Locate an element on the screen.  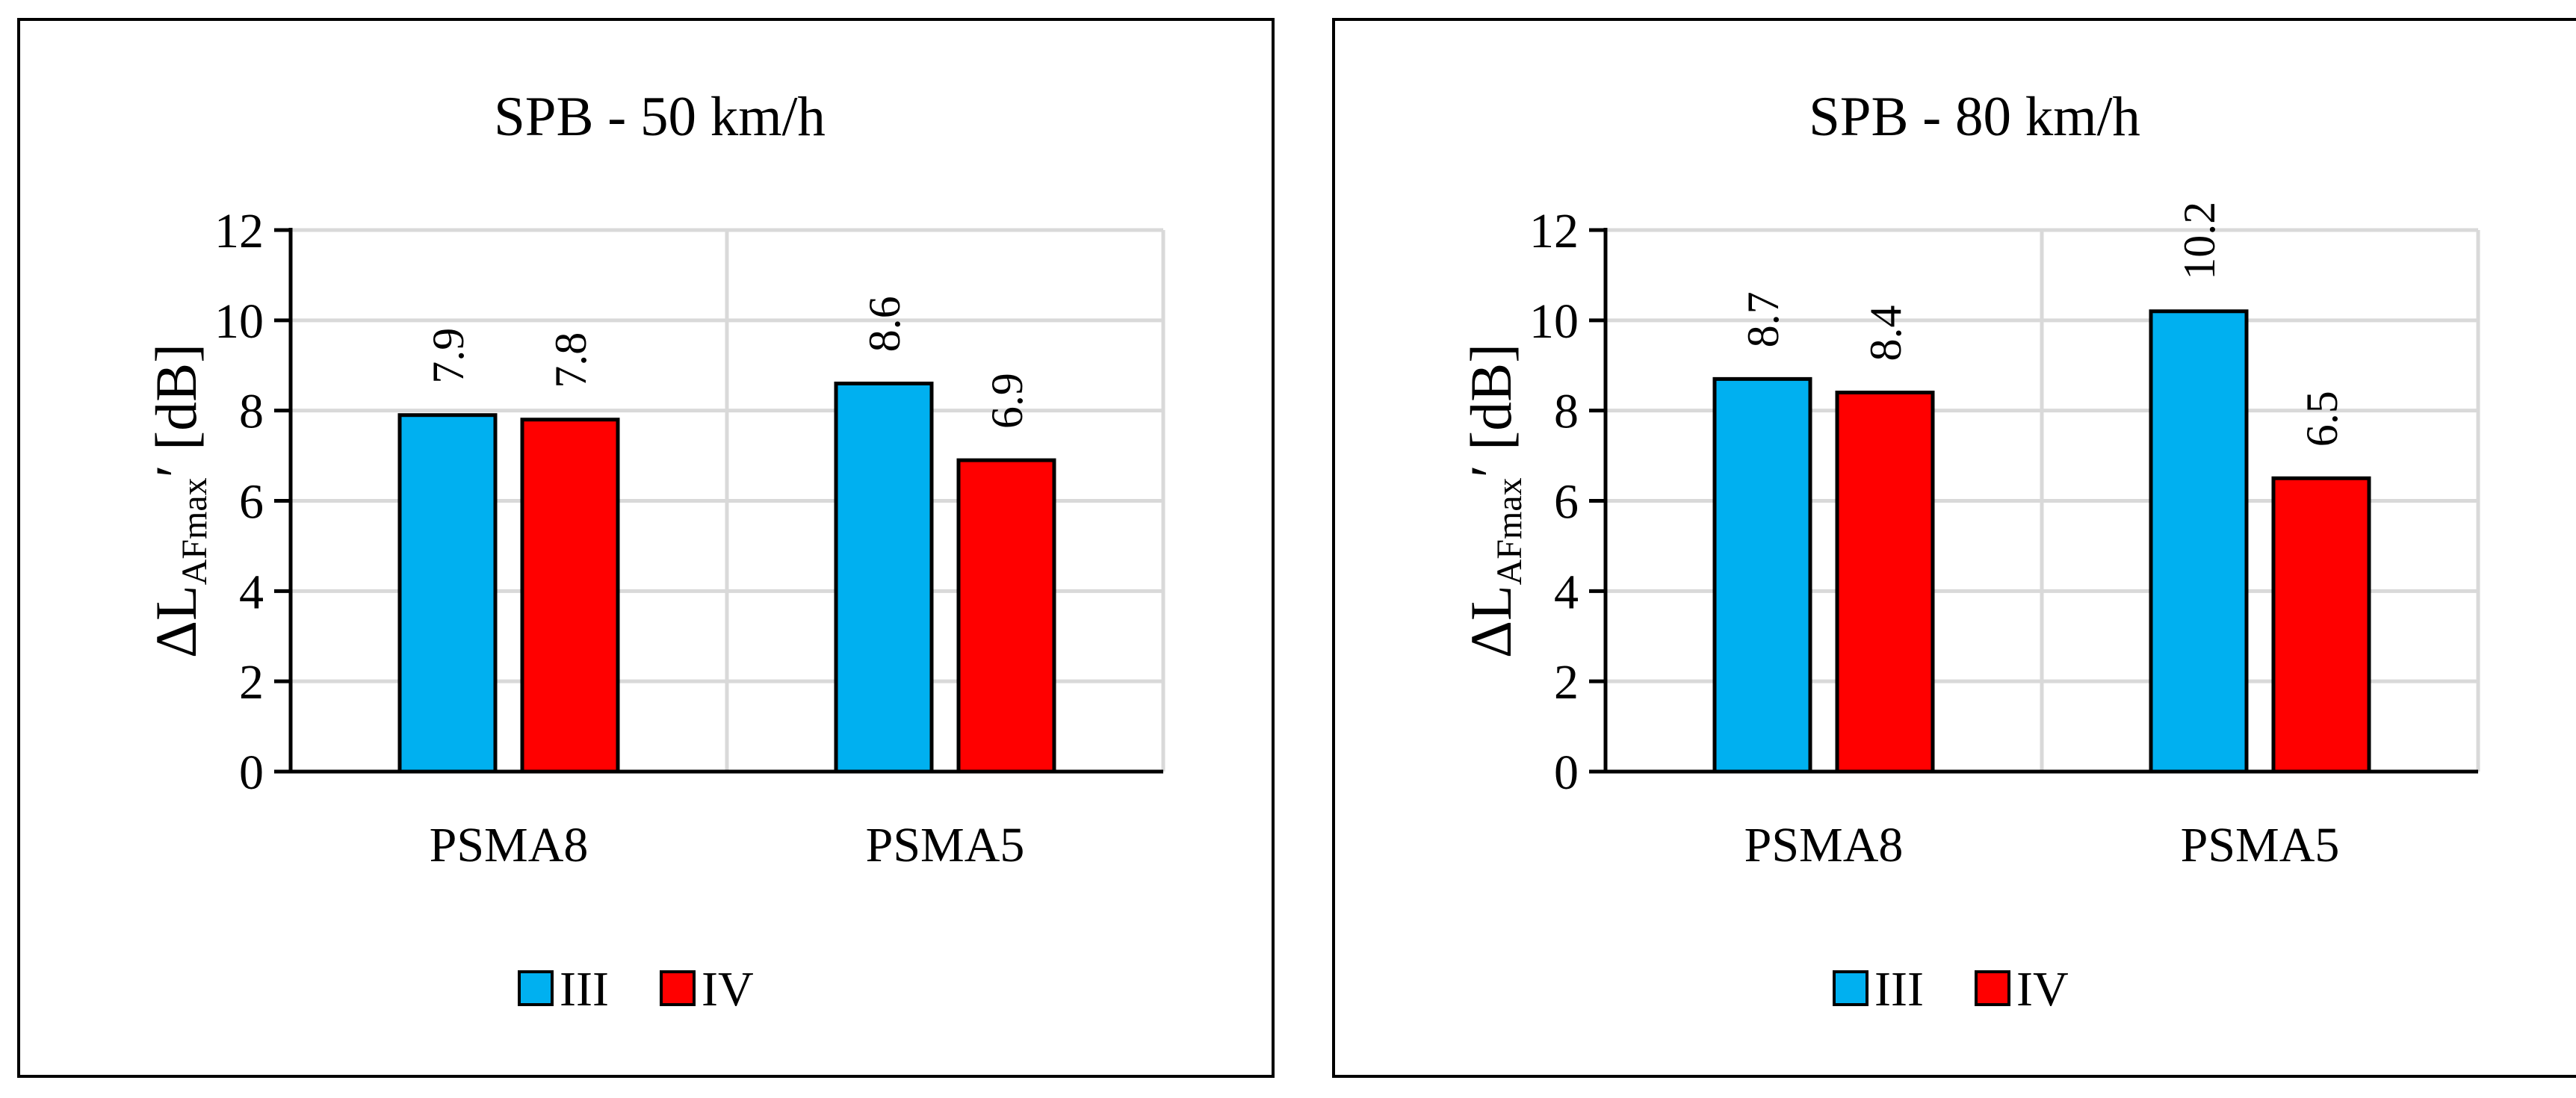
data-label: 7.9 is located at coordinates (448, 356).